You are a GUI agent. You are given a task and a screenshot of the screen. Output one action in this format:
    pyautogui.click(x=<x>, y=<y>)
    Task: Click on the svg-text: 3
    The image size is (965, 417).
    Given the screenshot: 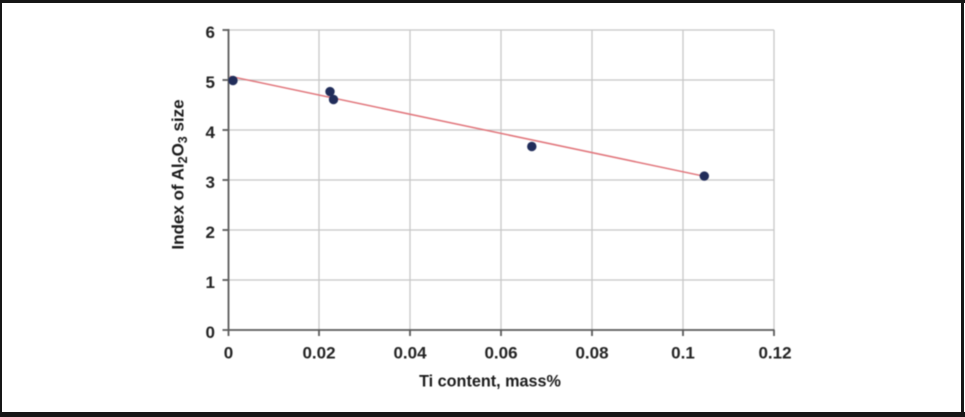 What is the action you would take?
    pyautogui.click(x=210, y=182)
    